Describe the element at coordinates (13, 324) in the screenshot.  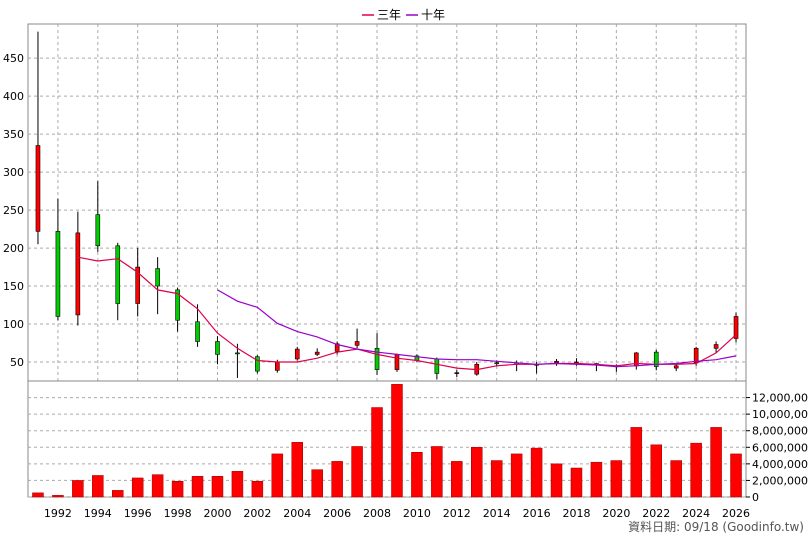
I see `price-y-tick-label: 100` at that location.